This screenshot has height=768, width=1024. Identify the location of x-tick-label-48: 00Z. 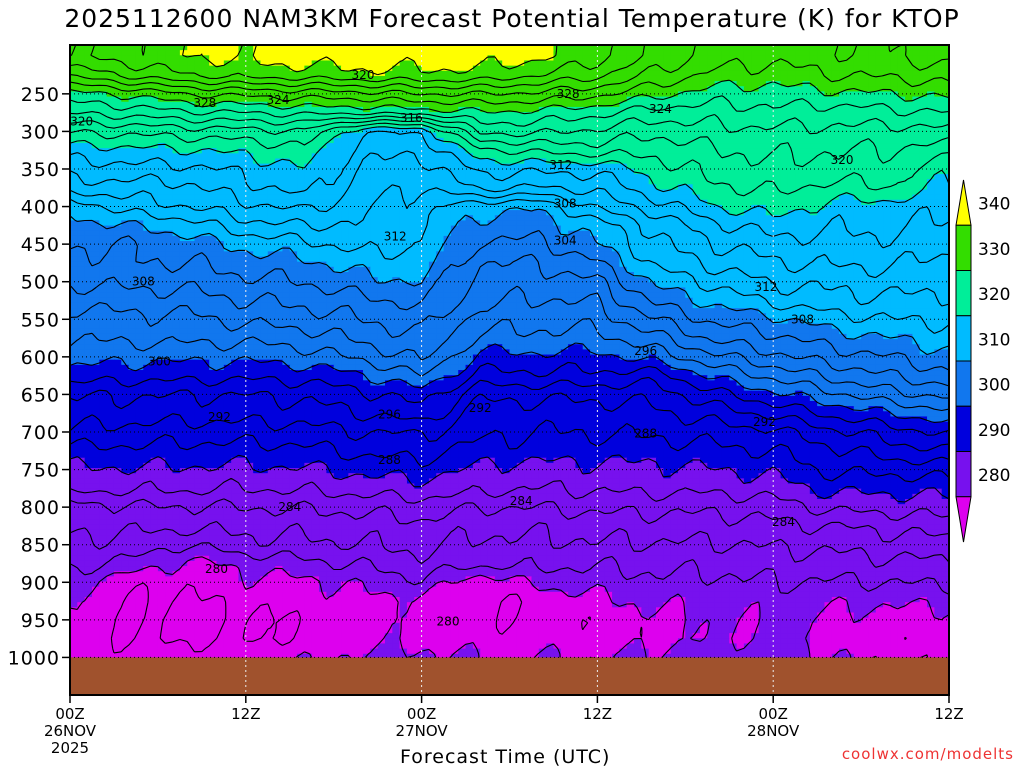
(773, 714).